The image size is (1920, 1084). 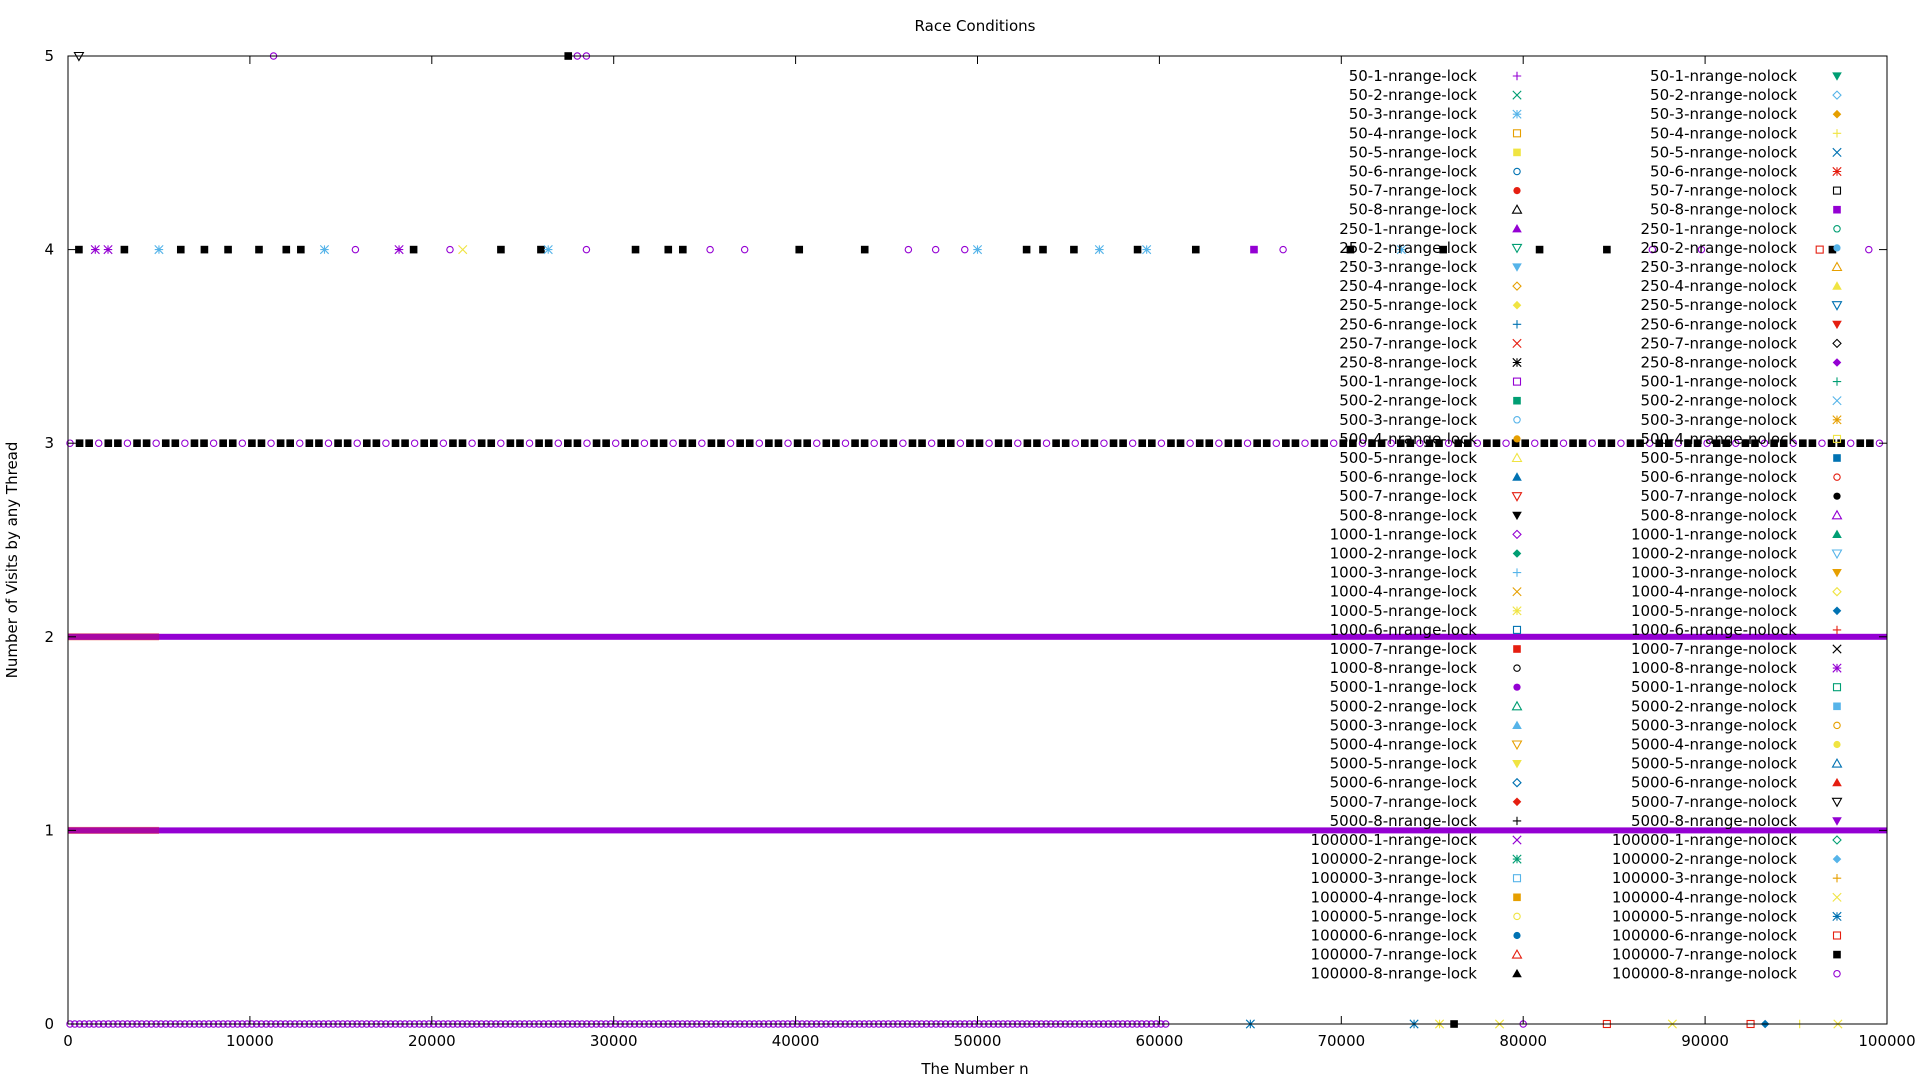 I want to click on legend-entry: 5000-6-nrange-lock, so click(x=1426, y=783).